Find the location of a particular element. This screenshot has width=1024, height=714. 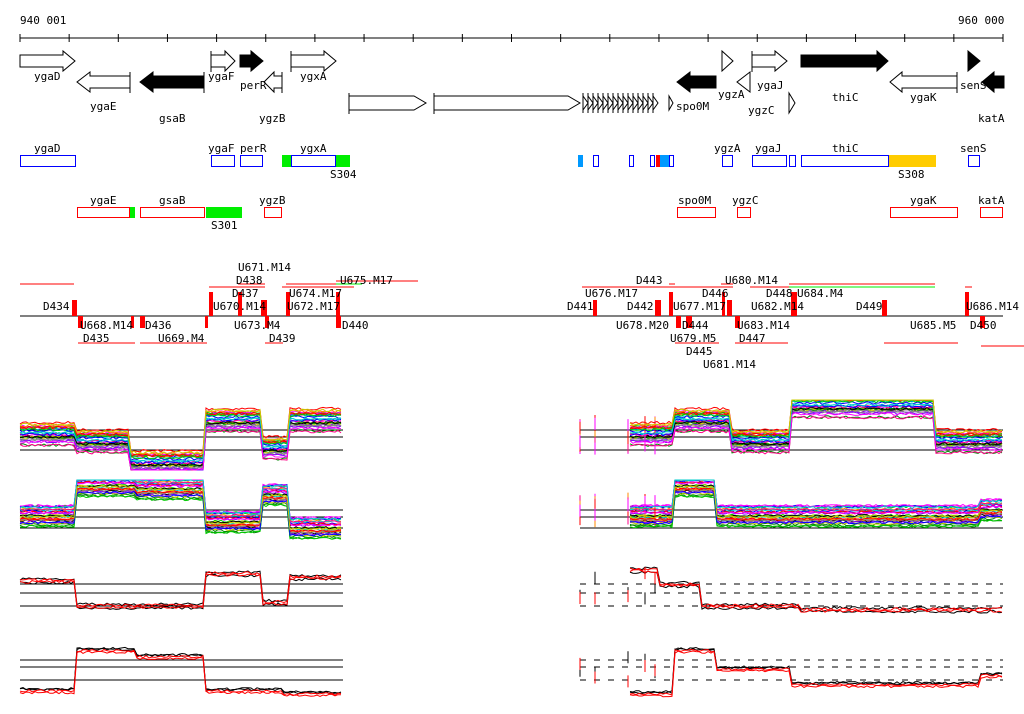

transcript-label: D440 is located at coordinates (355, 325).